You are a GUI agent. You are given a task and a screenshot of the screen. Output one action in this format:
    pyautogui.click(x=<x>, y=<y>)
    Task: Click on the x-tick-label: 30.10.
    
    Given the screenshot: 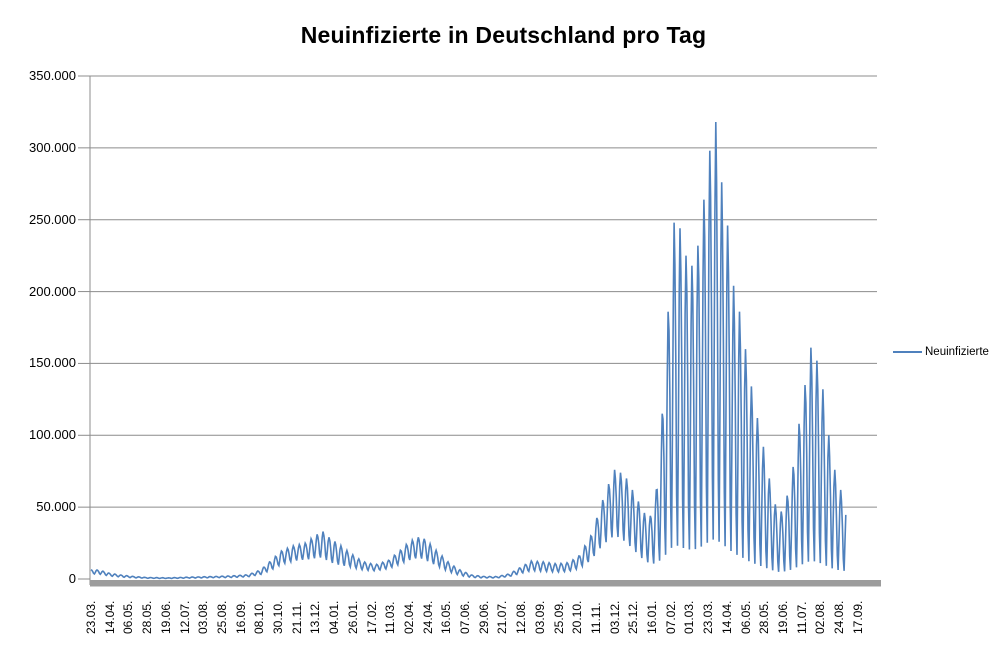 What is the action you would take?
    pyautogui.click(x=278, y=617)
    